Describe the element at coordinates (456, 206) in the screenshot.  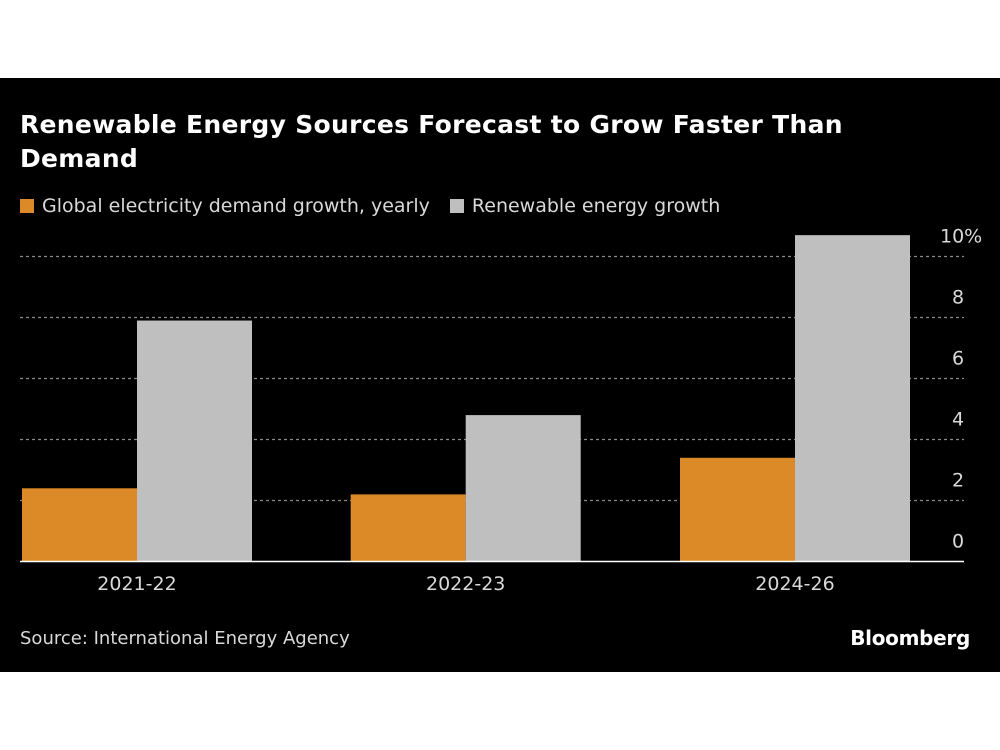
I see `legend-swatch-renewable` at that location.